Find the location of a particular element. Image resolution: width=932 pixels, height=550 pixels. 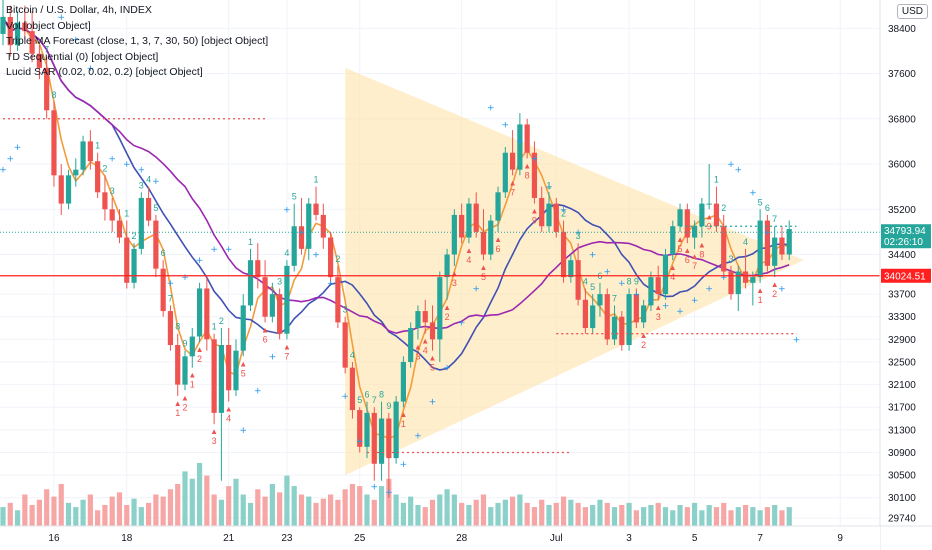

time-axis-bg is located at coordinates (440, 538).